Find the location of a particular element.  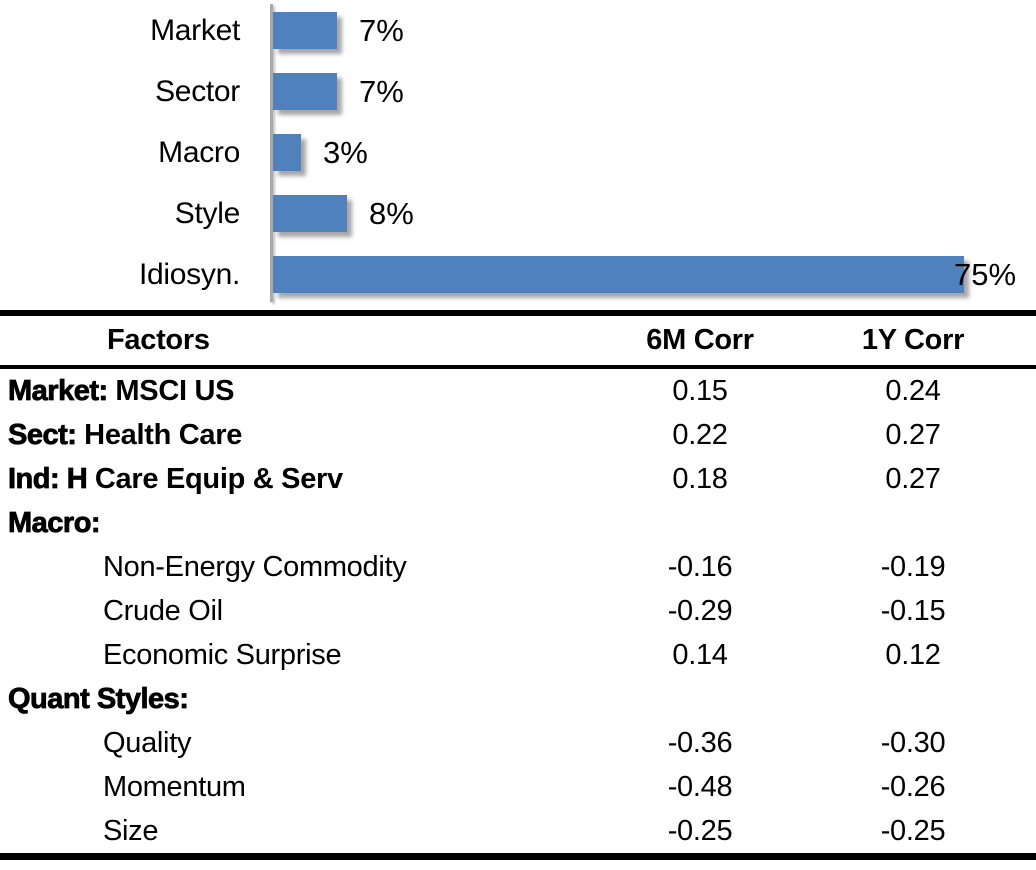

factor-prefix: Macro: is located at coordinates (54, 522).